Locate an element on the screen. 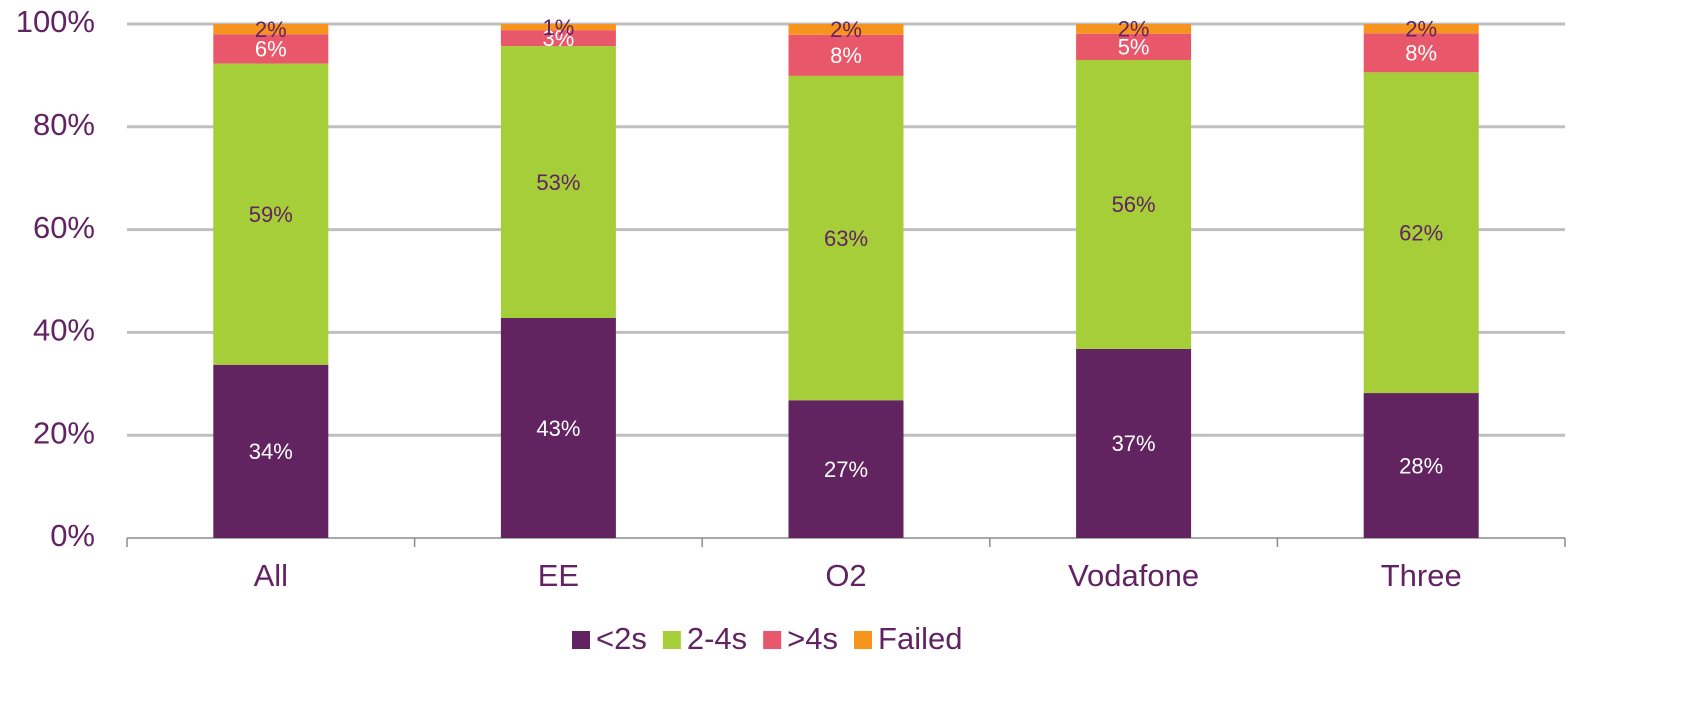  data-label: 6% is located at coordinates (271, 49).